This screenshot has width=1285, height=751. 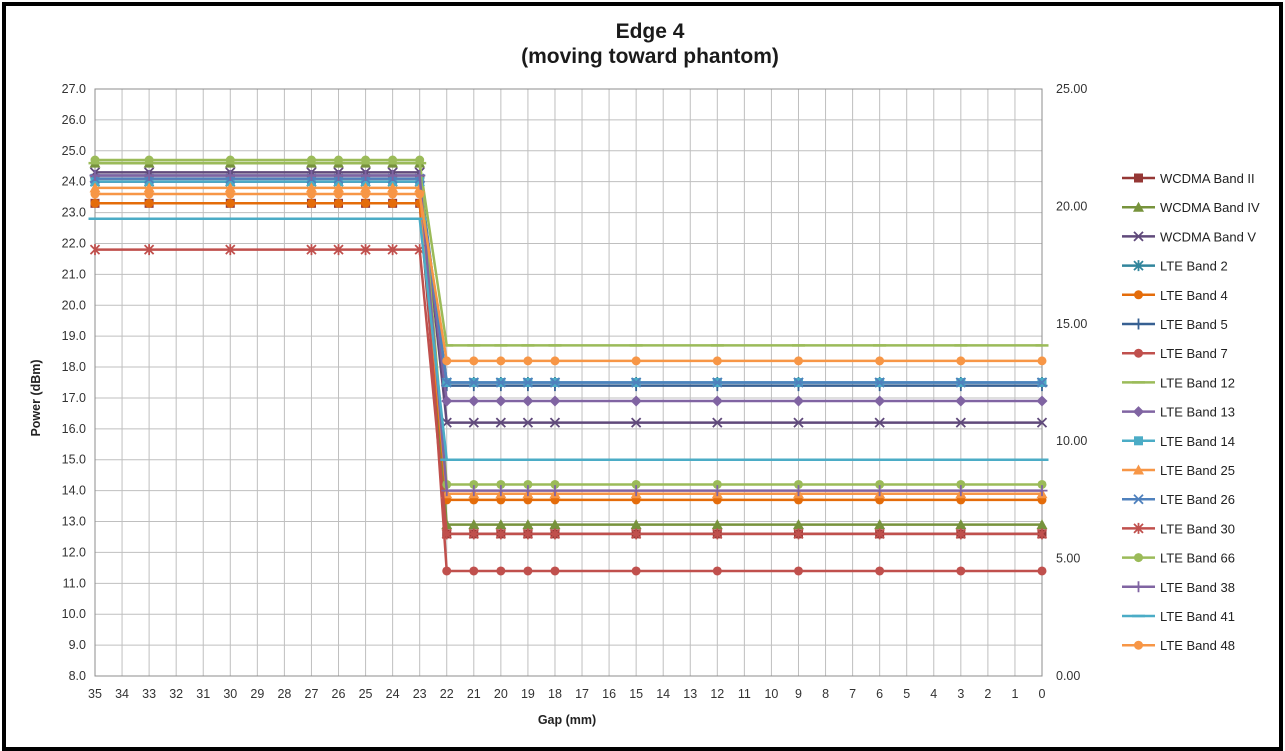 What do you see at coordinates (36, 397) in the screenshot?
I see `y-axis-title: Power (dBm)` at bounding box center [36, 397].